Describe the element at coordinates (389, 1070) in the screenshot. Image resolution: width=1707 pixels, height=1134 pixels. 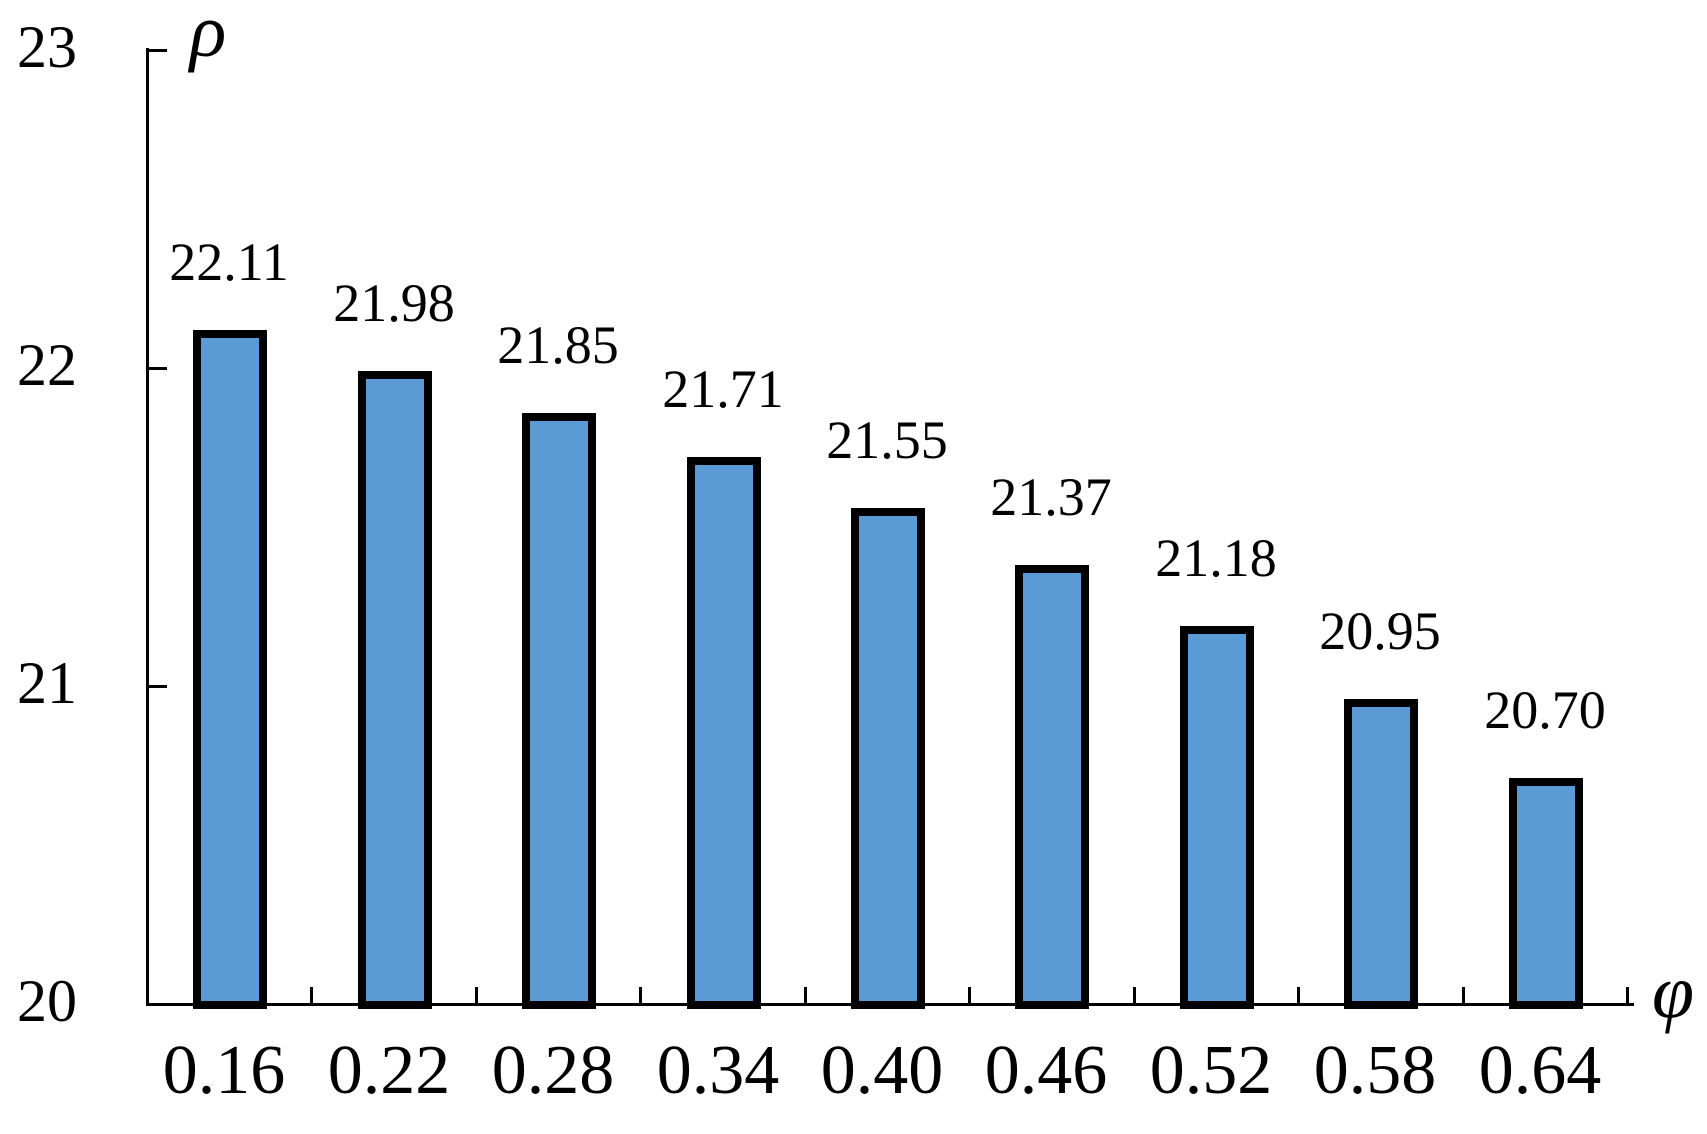
I see `x-tick-label: 0.22` at that location.